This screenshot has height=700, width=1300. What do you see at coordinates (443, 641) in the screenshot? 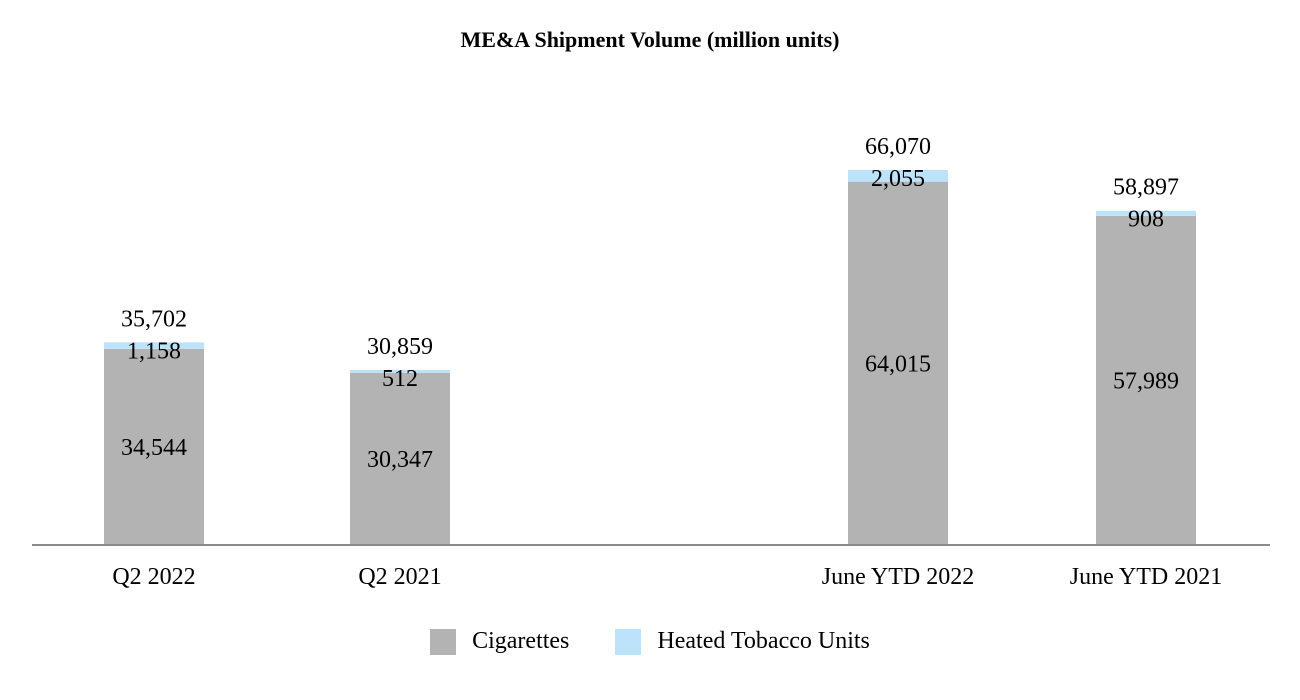
I see `legend-swatch-cigarettes` at bounding box center [443, 641].